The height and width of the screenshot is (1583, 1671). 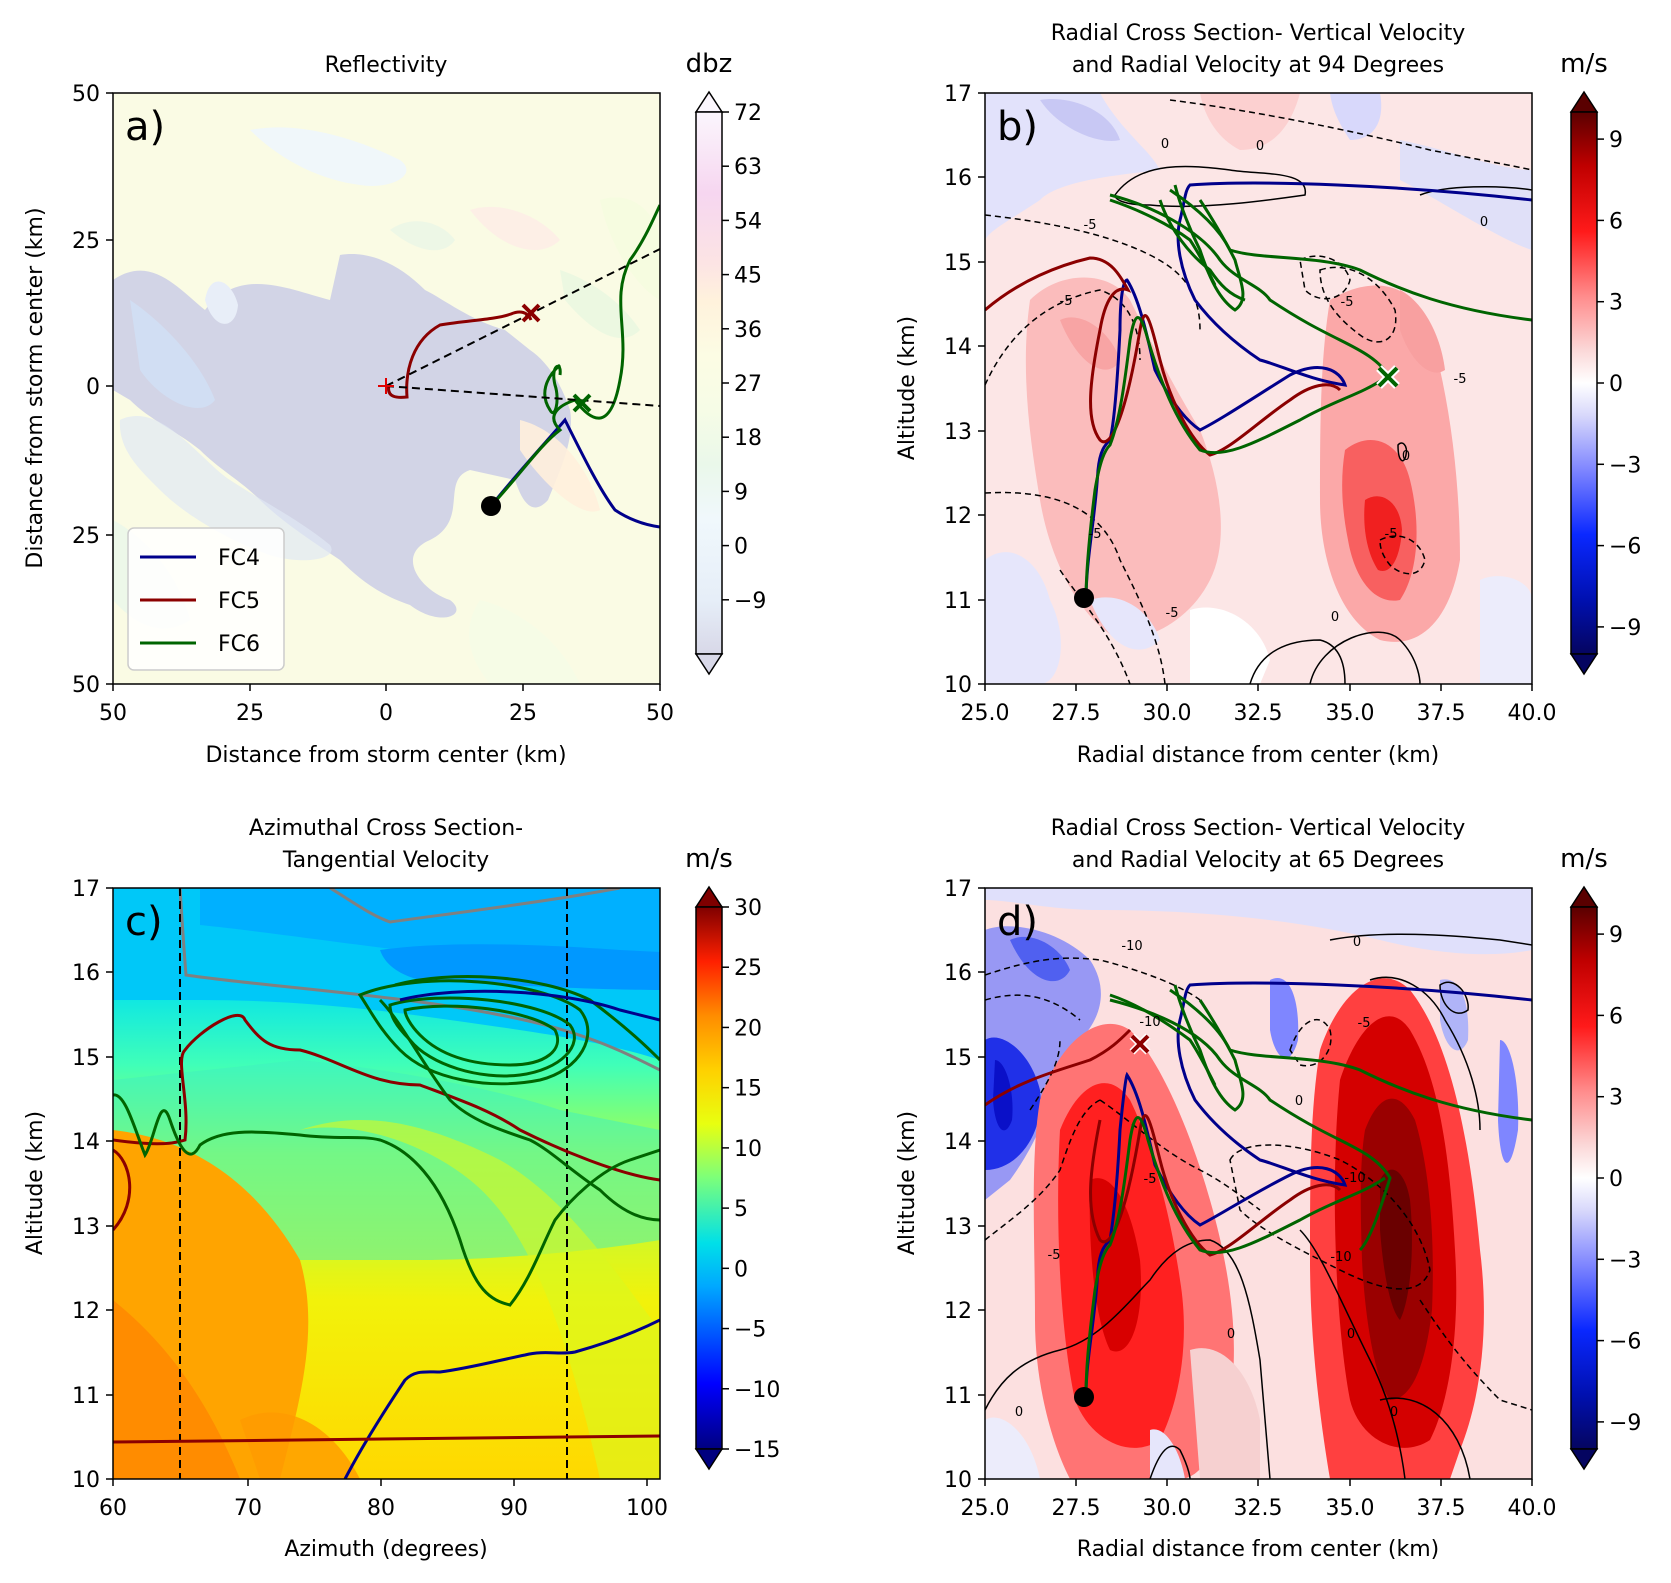 What do you see at coordinates (86, 1227) in the screenshot?
I see `y-tick-label: 13` at bounding box center [86, 1227].